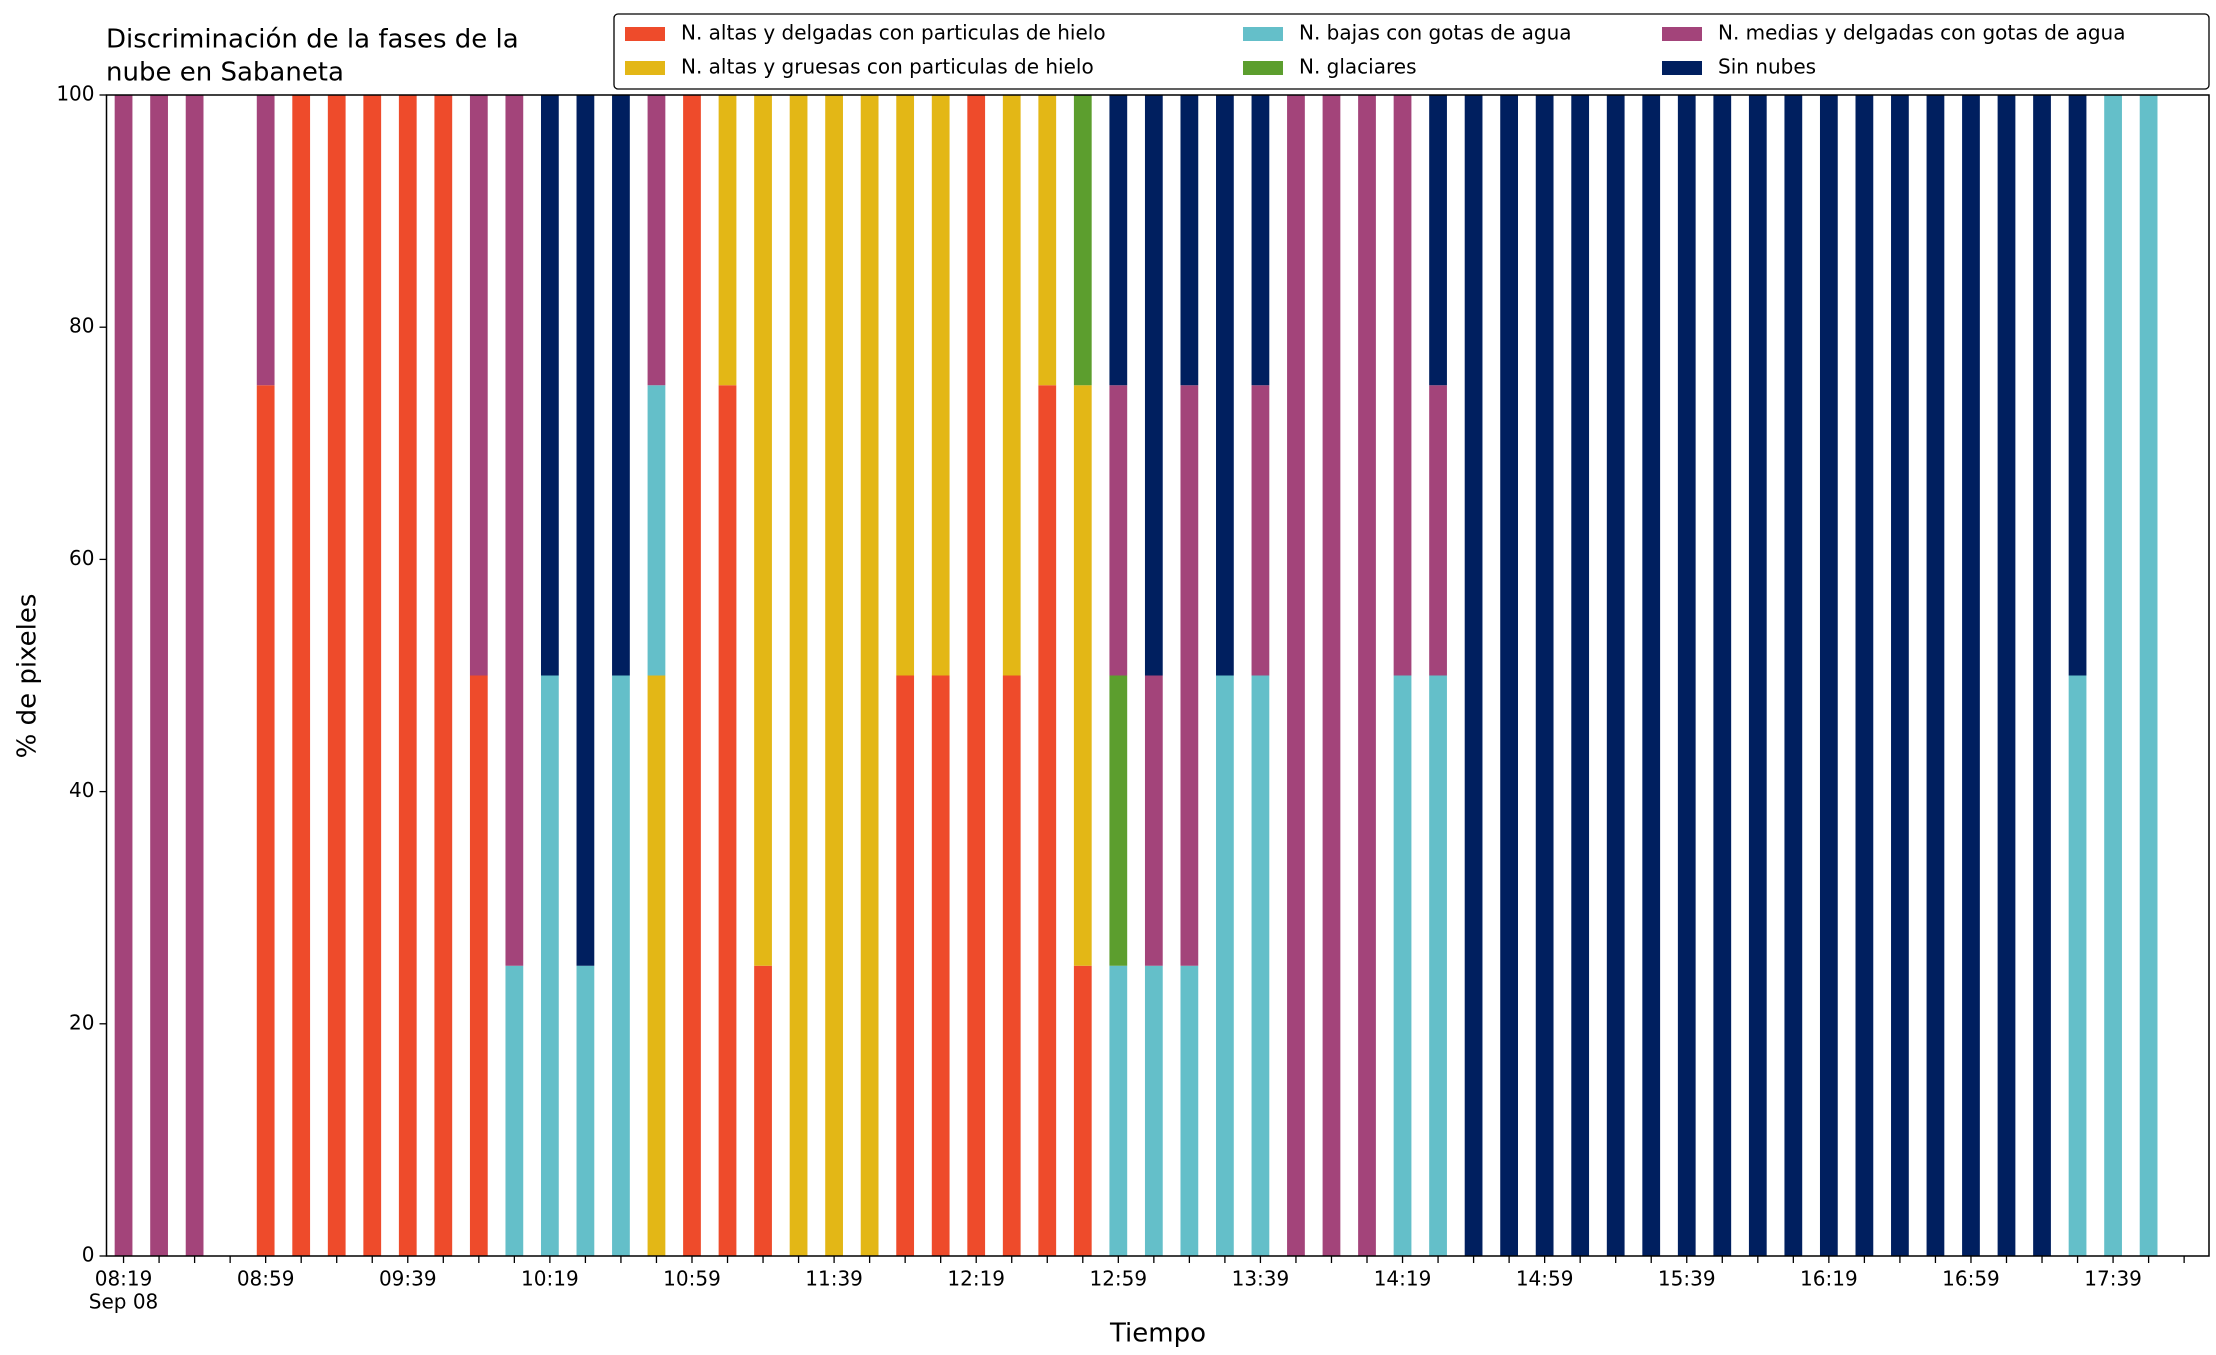 Image resolution: width=2216 pixels, height=1355 pixels. I want to click on x-tick-label: 10:59, so click(692, 1279).